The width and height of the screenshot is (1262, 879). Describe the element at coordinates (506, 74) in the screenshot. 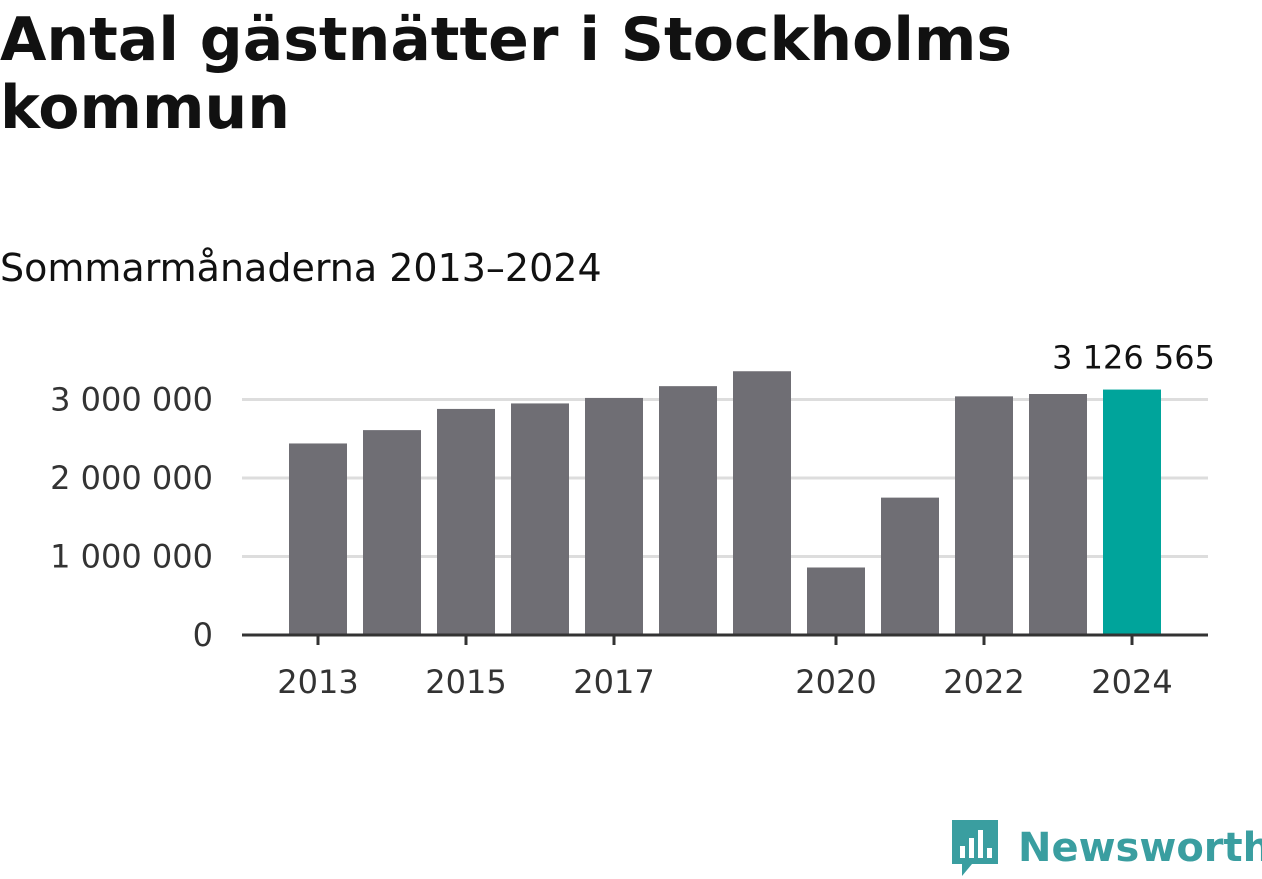

I see `chart-title: Antal gästnätter i Stockholms kommun` at that location.